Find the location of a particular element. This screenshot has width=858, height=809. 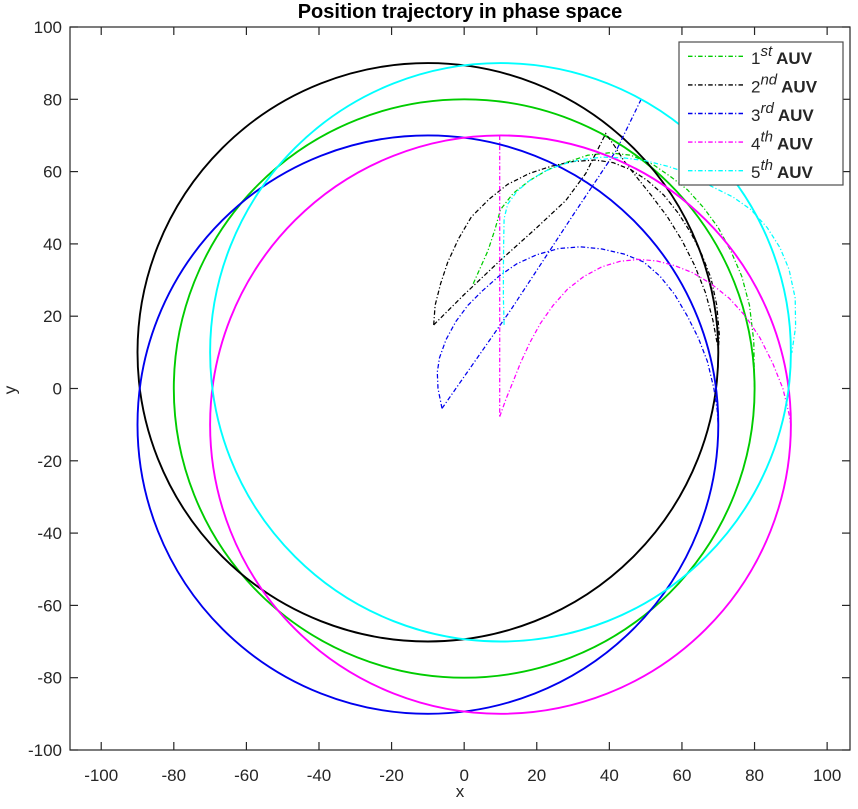

x-tick-label: 0 is located at coordinates (463, 775).